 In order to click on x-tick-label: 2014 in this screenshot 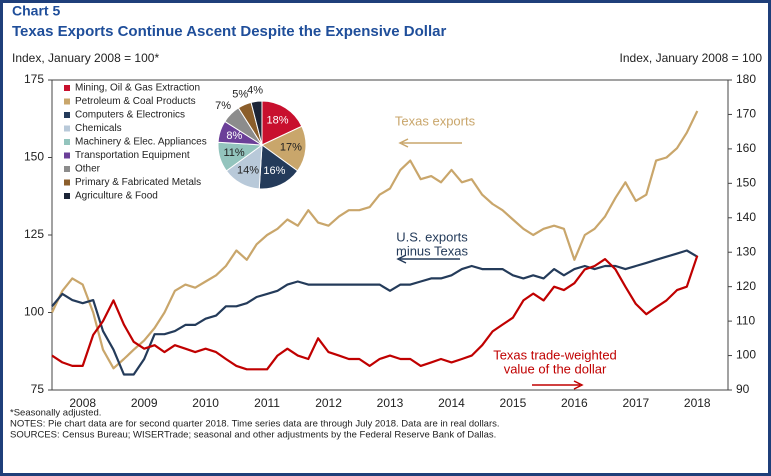, I will do `click(451, 403)`.